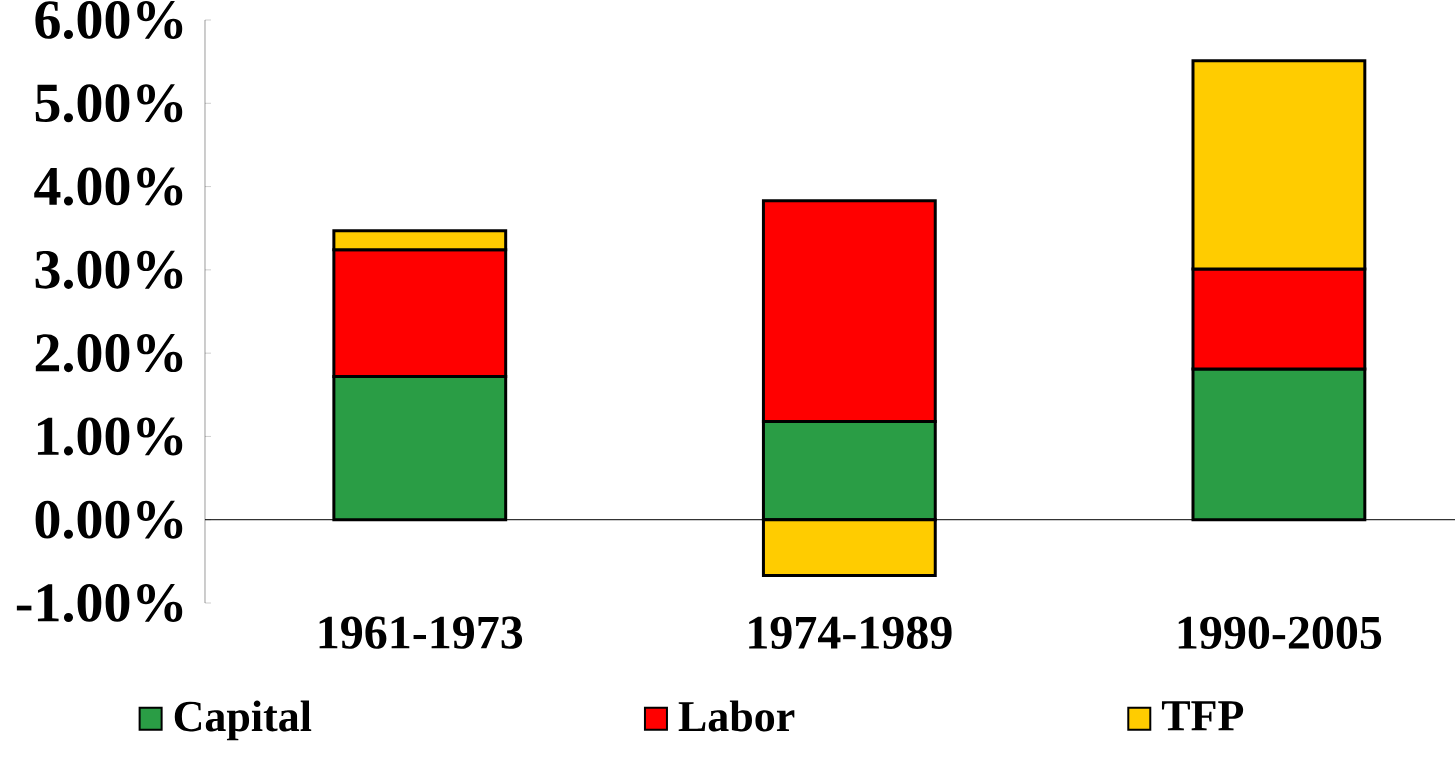 Image resolution: width=1455 pixels, height=757 pixels. What do you see at coordinates (421, 632) in the screenshot?
I see `x-tick-label: 1961-1973` at bounding box center [421, 632].